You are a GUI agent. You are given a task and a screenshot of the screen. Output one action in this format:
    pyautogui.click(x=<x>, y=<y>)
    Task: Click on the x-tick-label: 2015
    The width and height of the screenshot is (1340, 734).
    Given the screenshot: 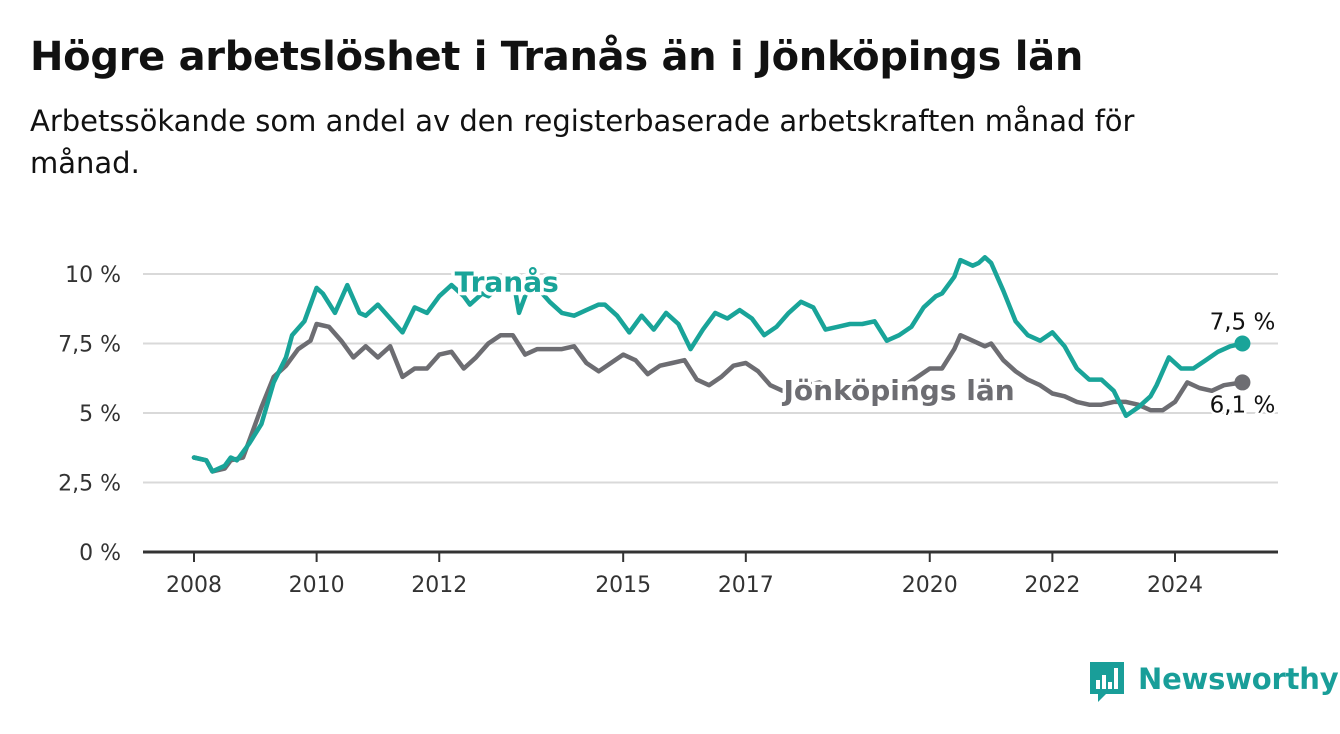 What is the action you would take?
    pyautogui.click(x=623, y=585)
    